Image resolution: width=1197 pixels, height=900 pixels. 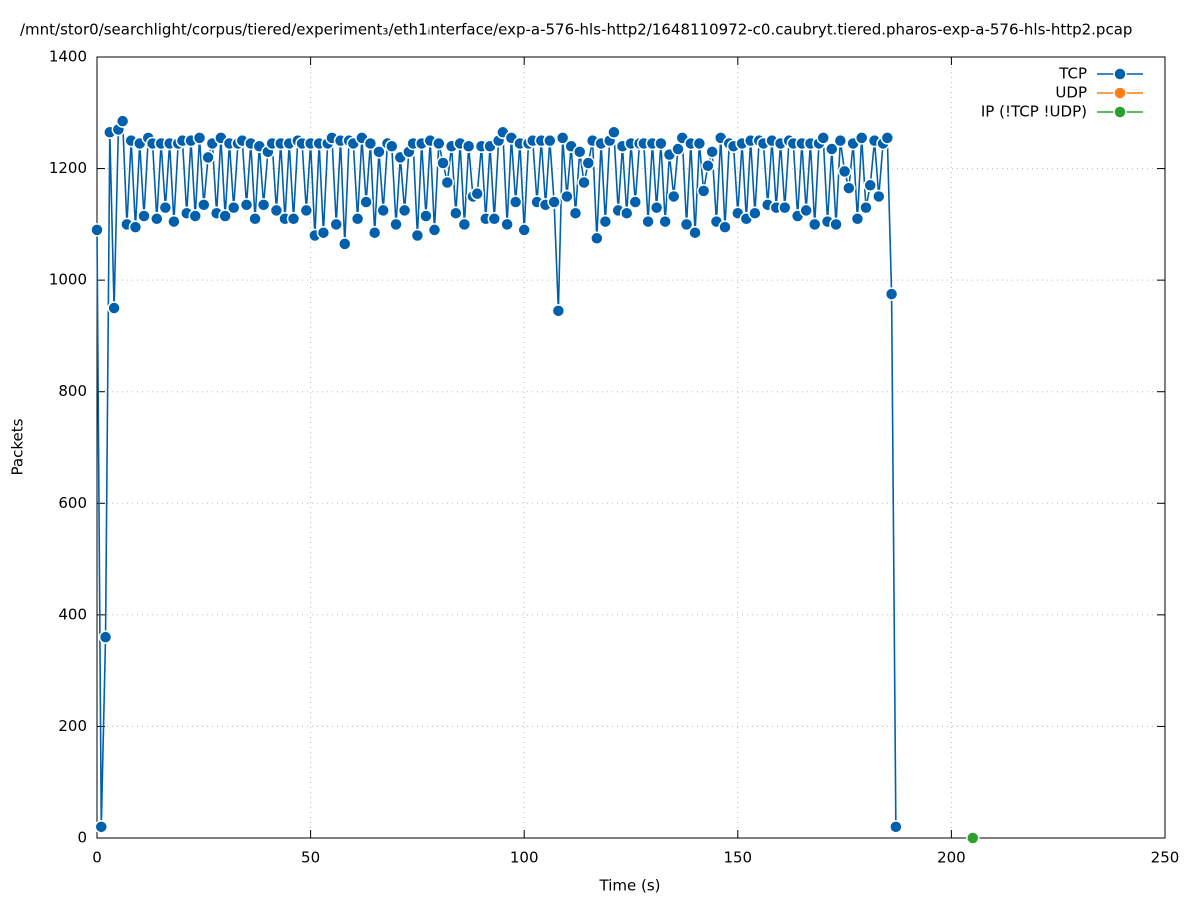 I want to click on legend-label: UDP, so click(x=1071, y=93).